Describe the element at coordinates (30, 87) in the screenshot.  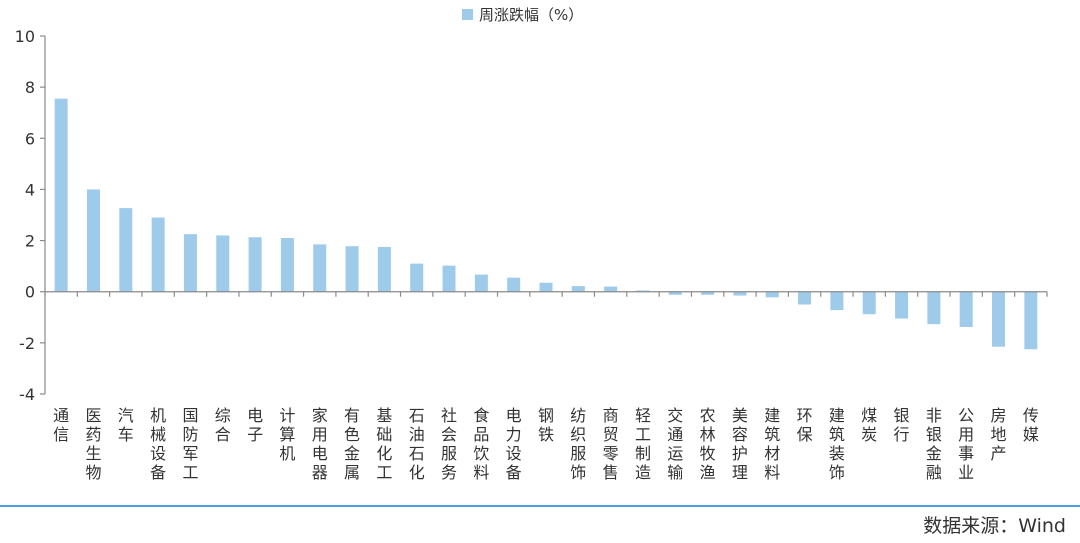
I see `y-tick-label: 8` at that location.